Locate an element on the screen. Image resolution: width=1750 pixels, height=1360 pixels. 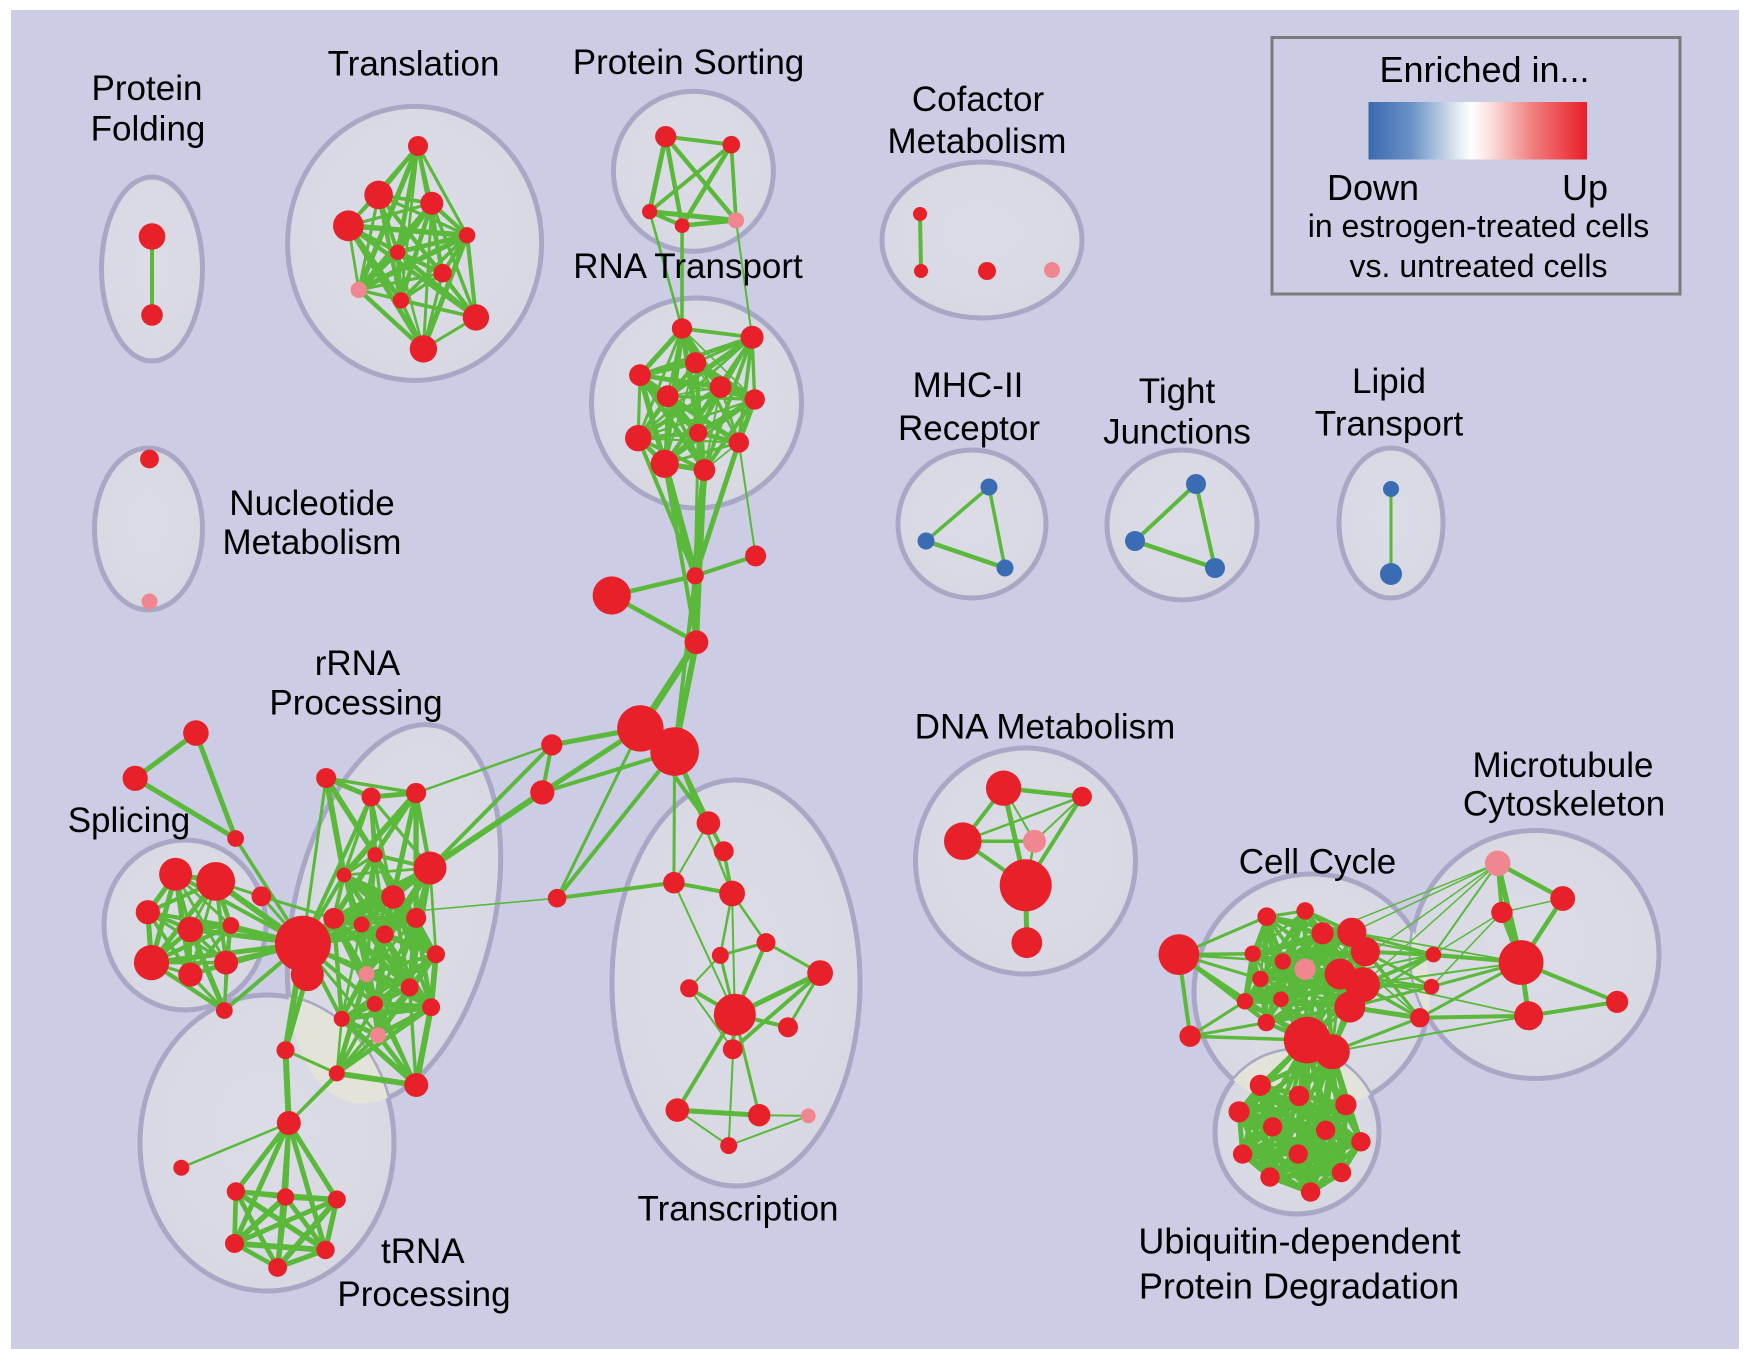
svg-text: Cytoskeleton is located at coordinates (1564, 804).